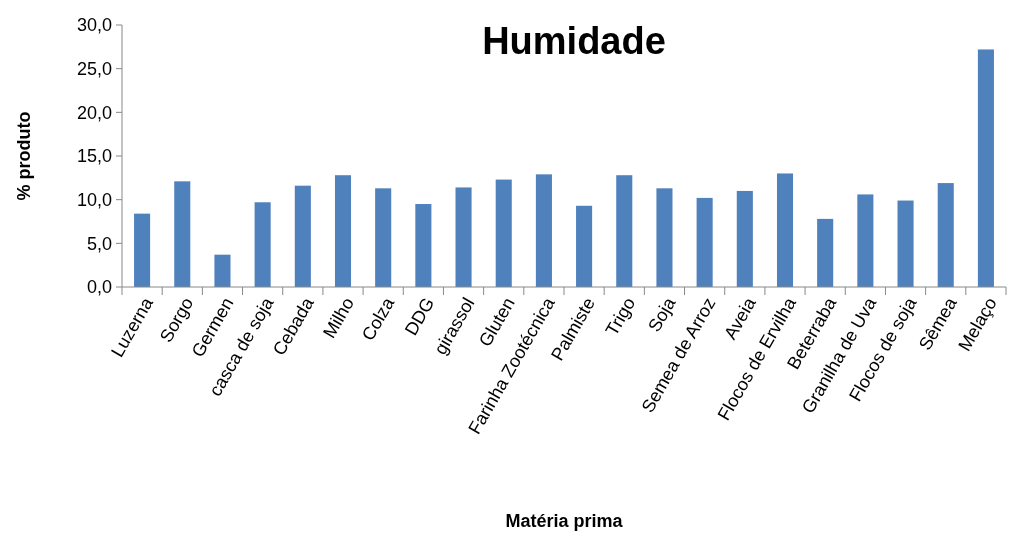 Image resolution: width=1011 pixels, height=533 pixels. Describe the element at coordinates (99, 243) in the screenshot. I see `y-tick-label: 5,0` at that location.